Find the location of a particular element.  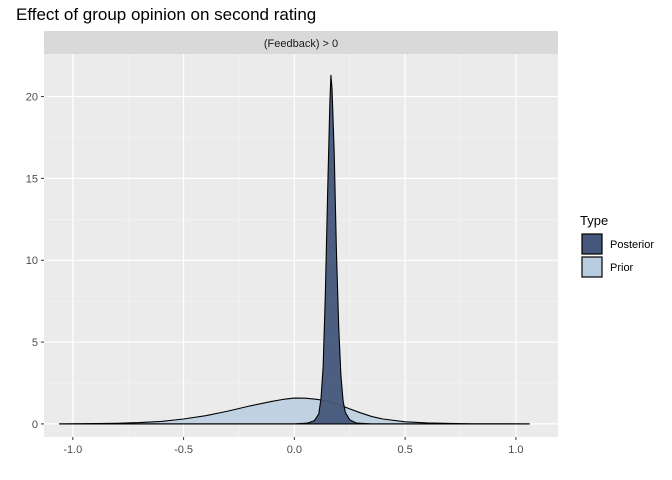

legend-label-prior: Prior is located at coordinates (622, 268).